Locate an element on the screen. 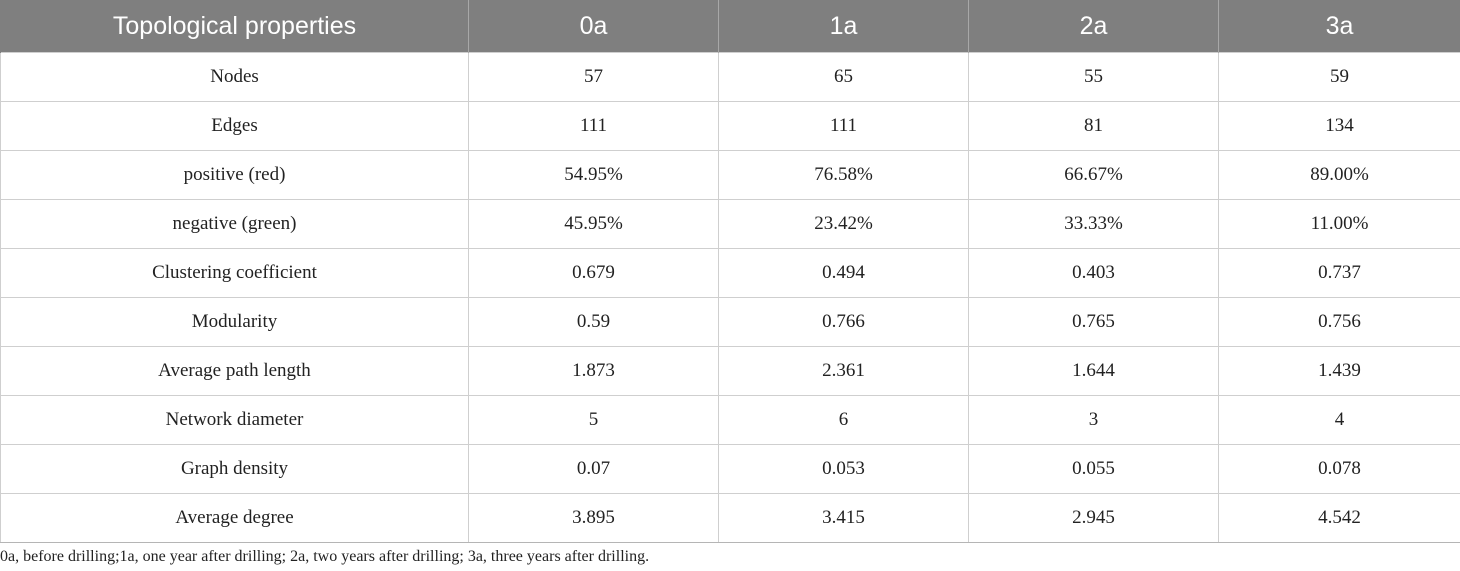  table-cell: 66.67% is located at coordinates (1093, 175).